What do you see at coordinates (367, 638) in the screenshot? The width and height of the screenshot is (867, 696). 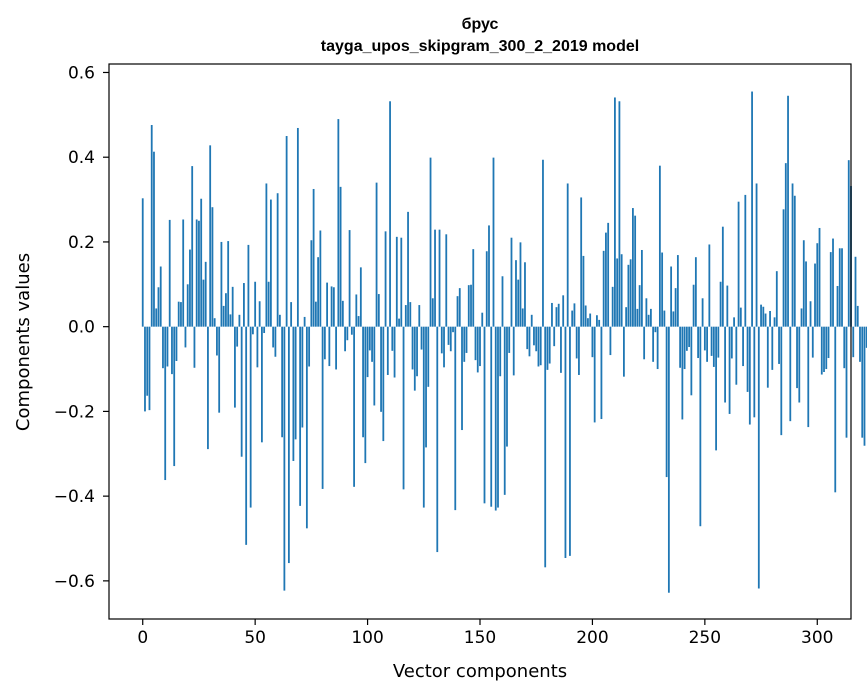 I see `x-tick-label: 100` at bounding box center [367, 638].